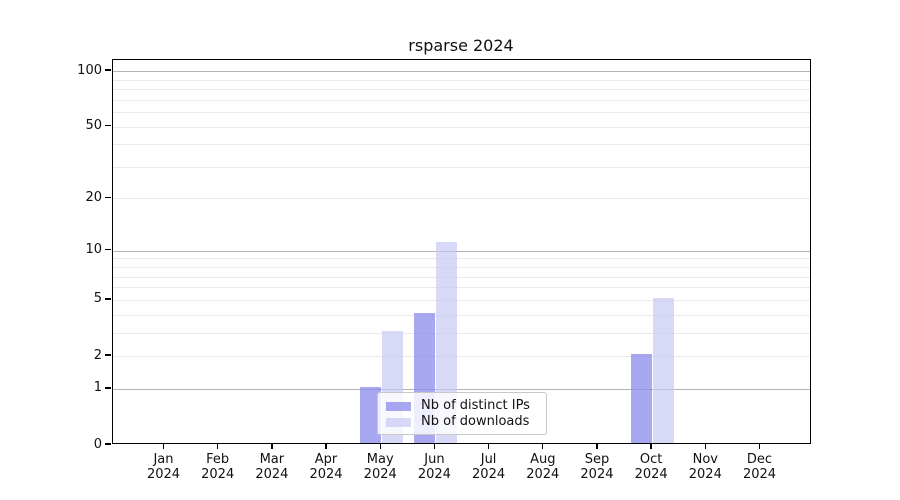  Describe the element at coordinates (97, 355) in the screenshot. I see `y-tick-label: 2` at that location.